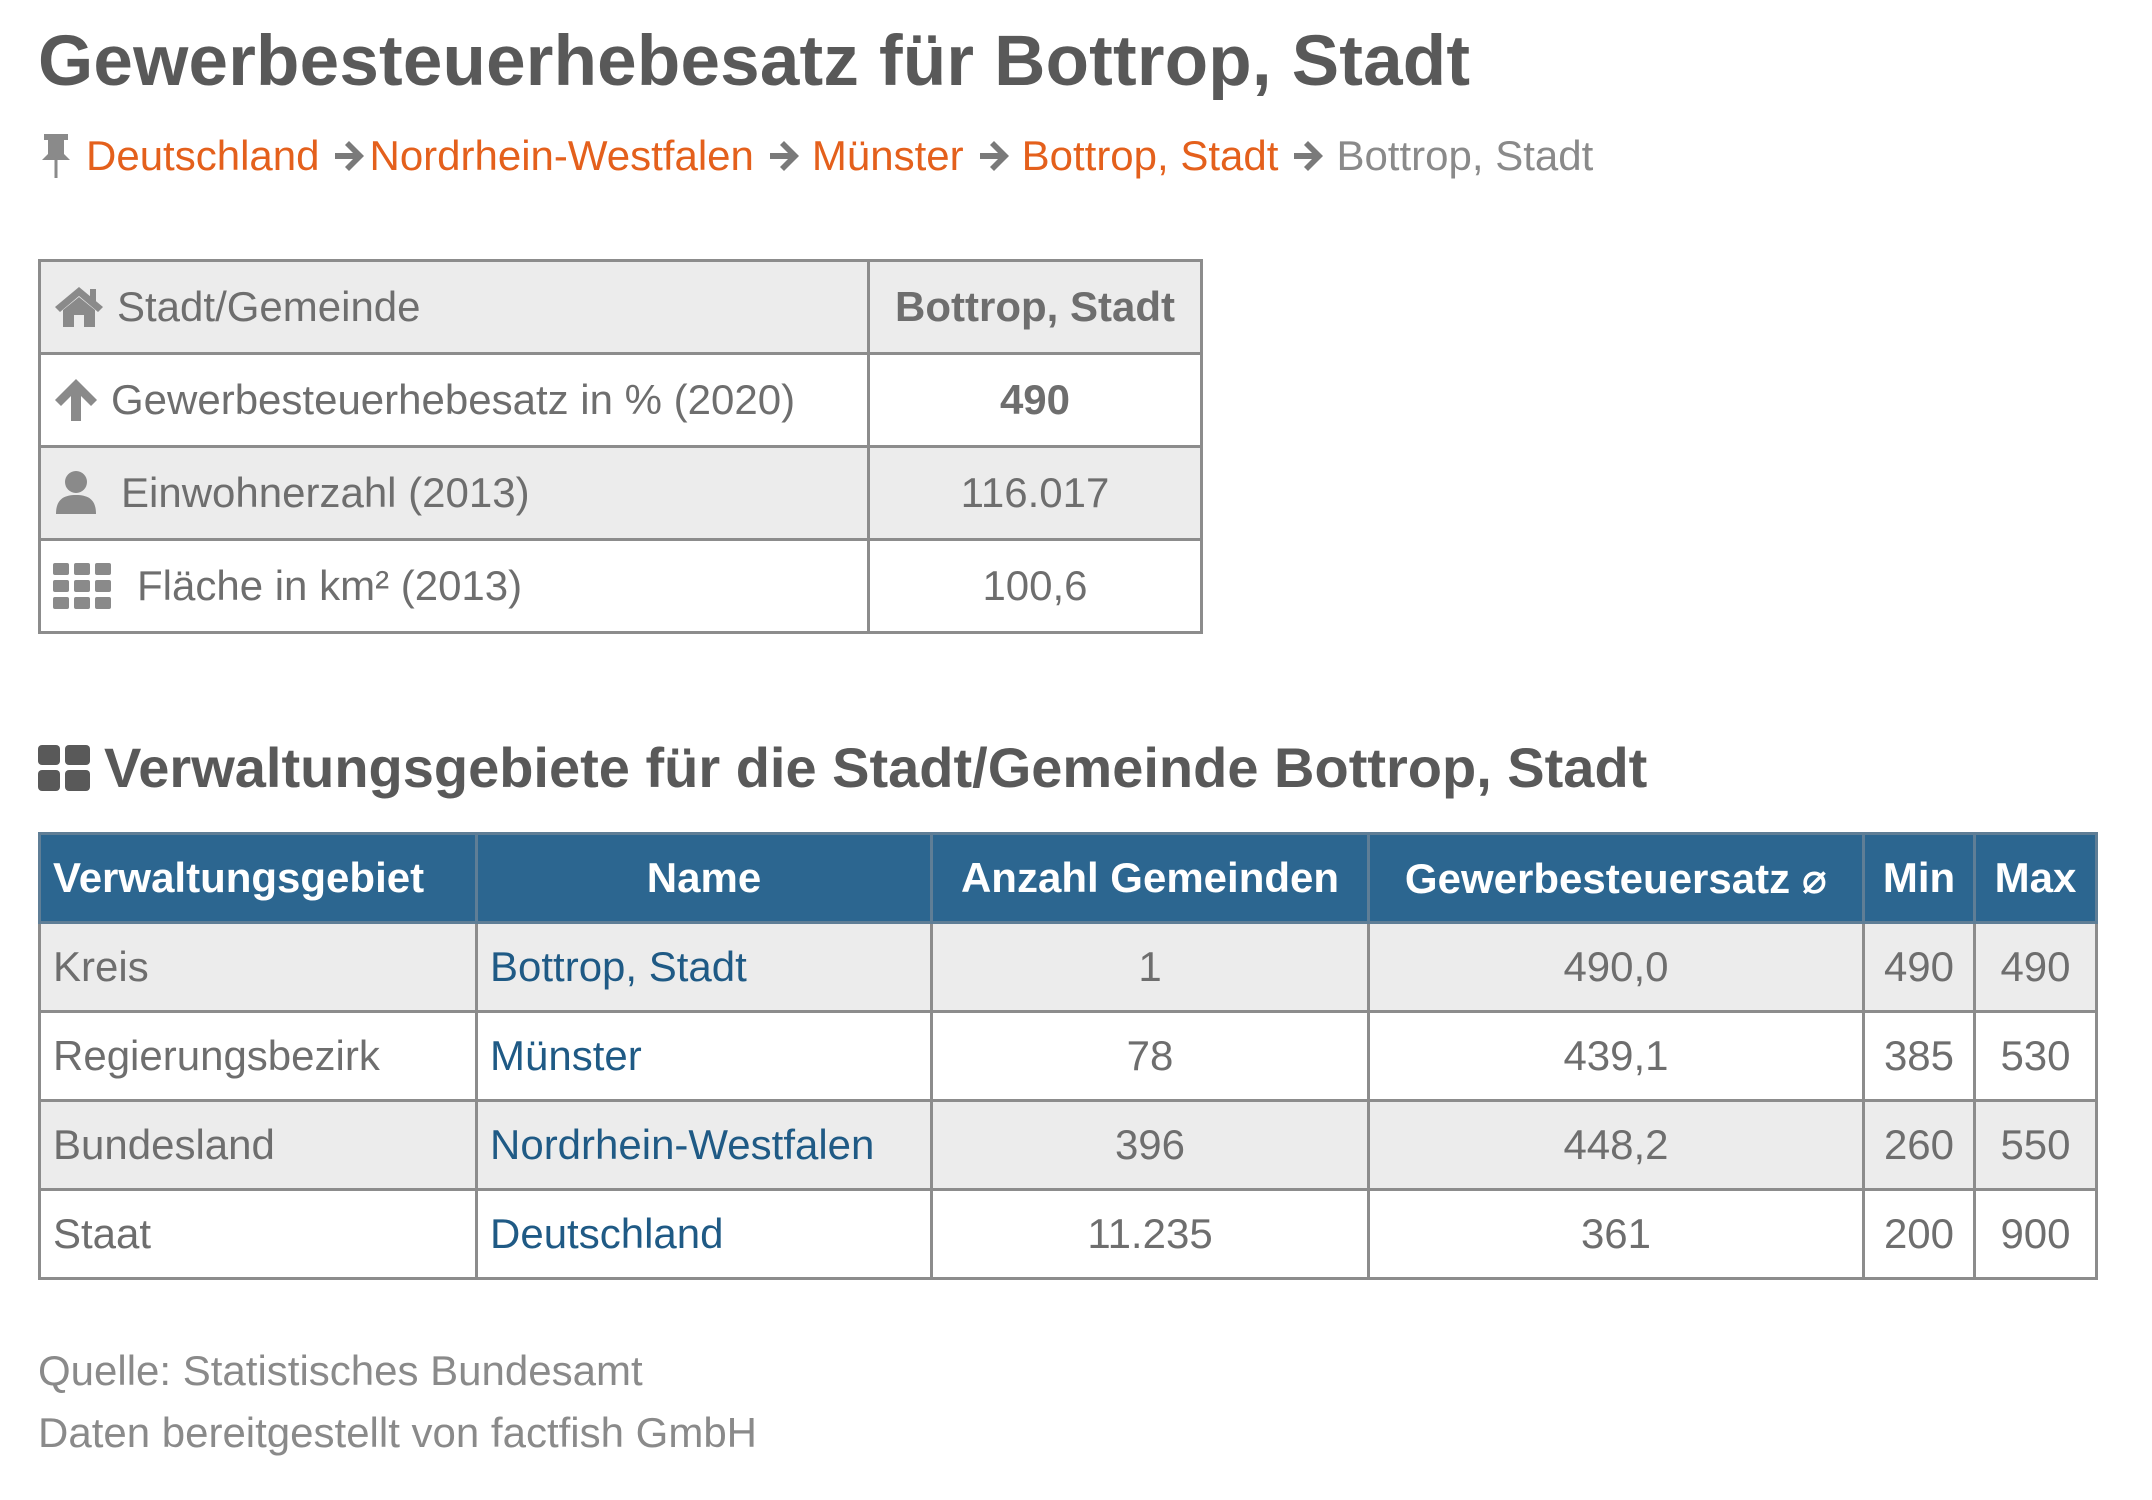 Image resolution: width=2152 pixels, height=1500 pixels. I want to click on cell-max: 900, so click(2035, 1234).